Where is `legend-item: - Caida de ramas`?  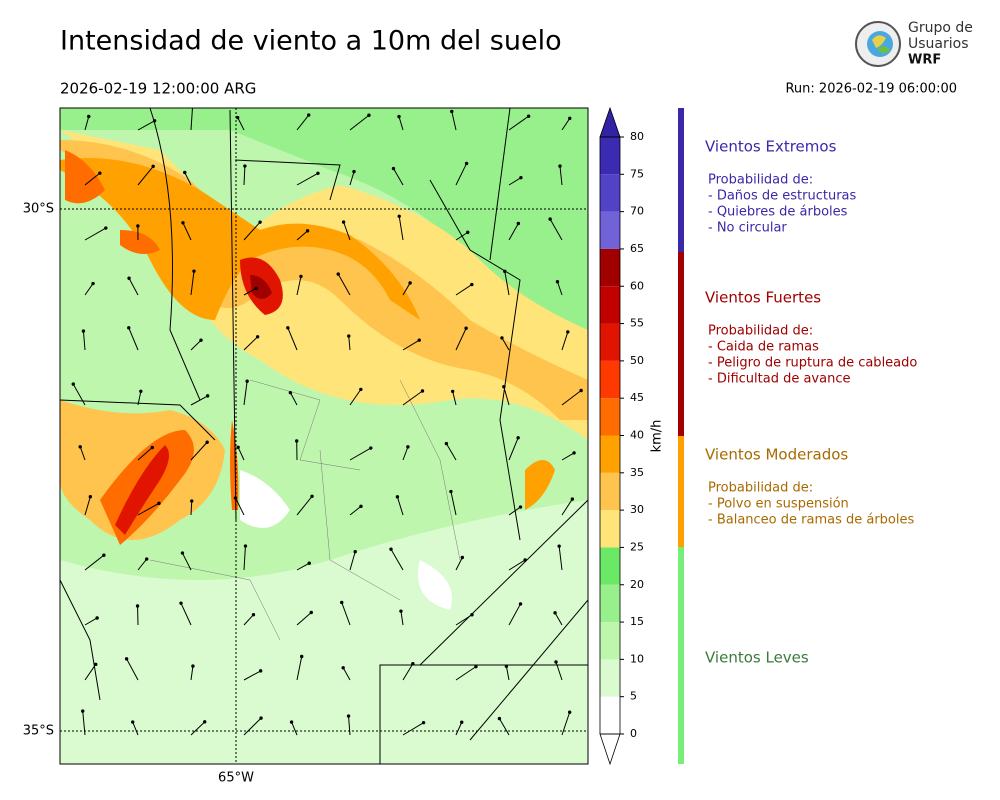
legend-item: - Caida de ramas is located at coordinates (763, 347).